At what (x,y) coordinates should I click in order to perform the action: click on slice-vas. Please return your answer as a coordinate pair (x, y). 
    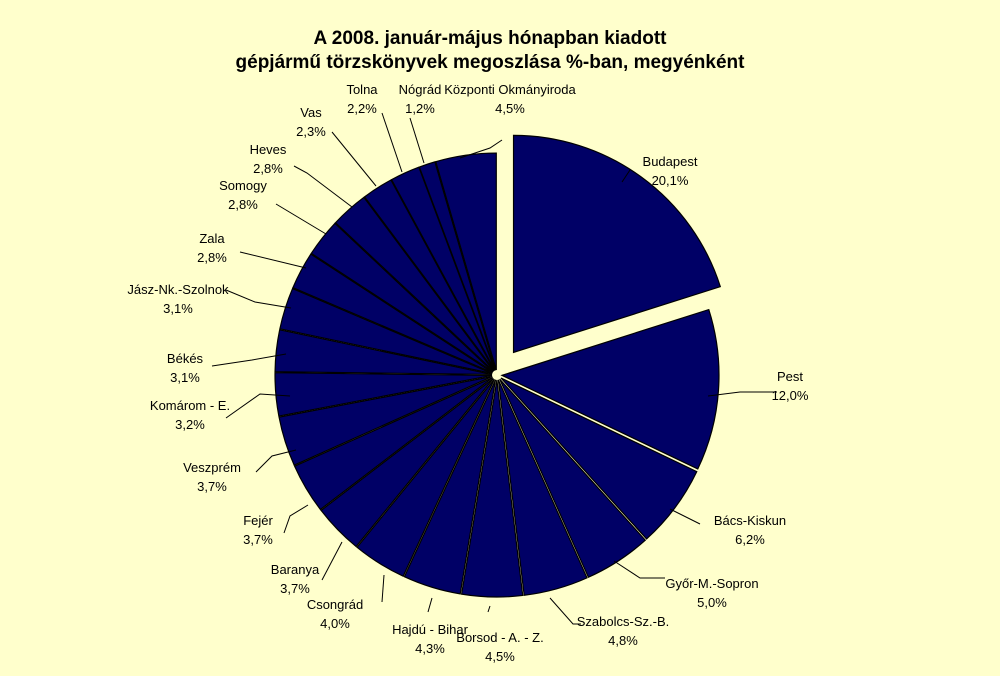
    Looking at the image, I should click on (429, 275).